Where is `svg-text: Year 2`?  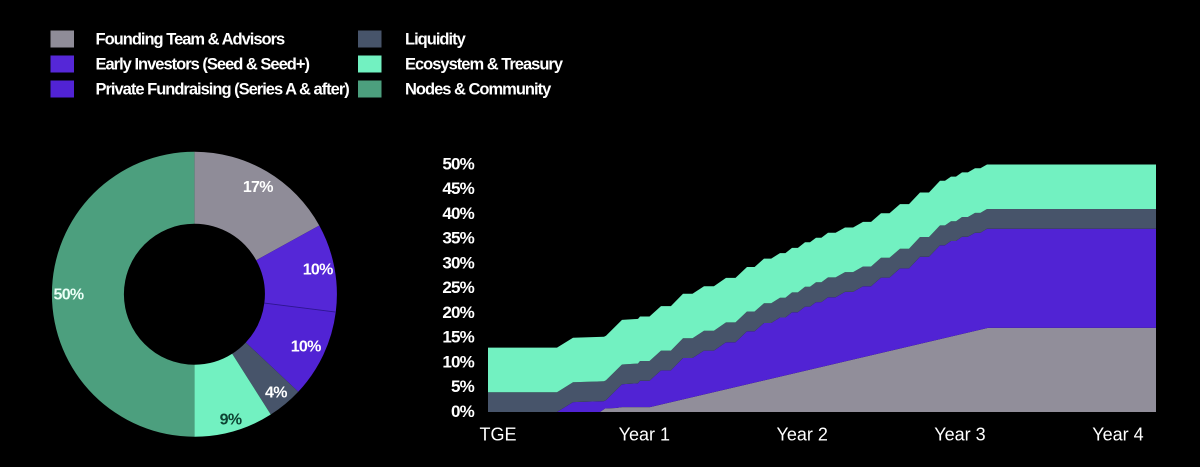
svg-text: Year 2 is located at coordinates (802, 435).